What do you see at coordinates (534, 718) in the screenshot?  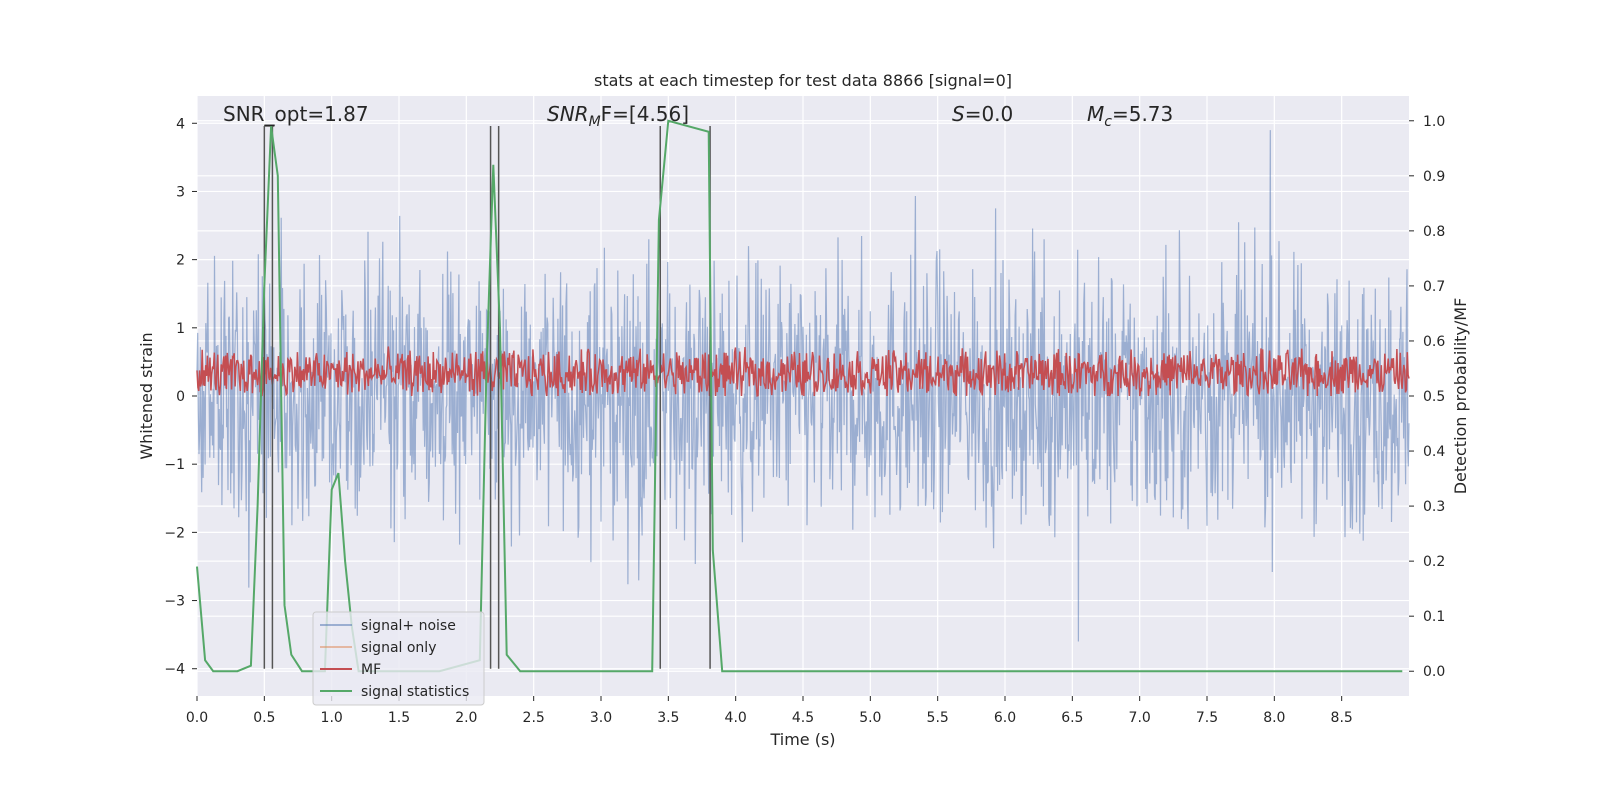 I see `x-tick-label: 2.5` at bounding box center [534, 718].